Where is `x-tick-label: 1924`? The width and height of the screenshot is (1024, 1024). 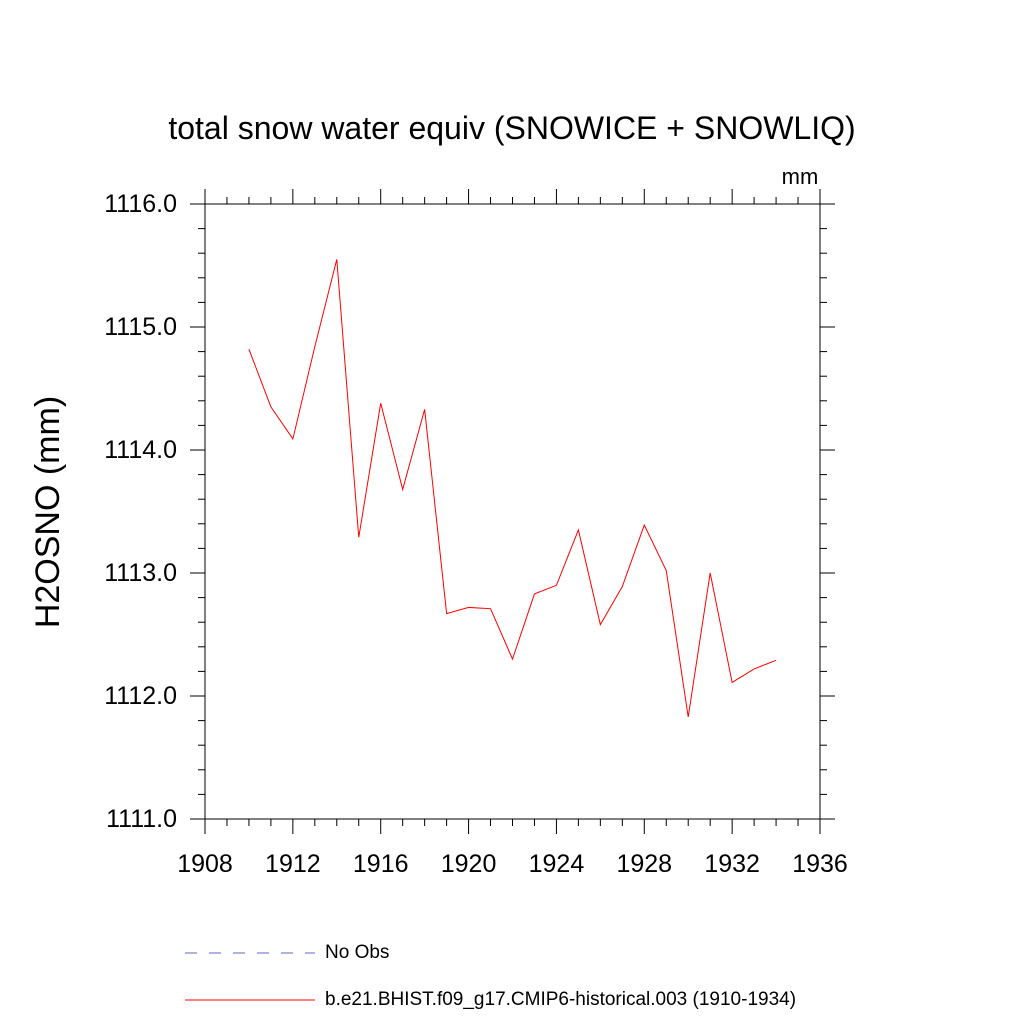 x-tick-label: 1924 is located at coordinates (556, 864).